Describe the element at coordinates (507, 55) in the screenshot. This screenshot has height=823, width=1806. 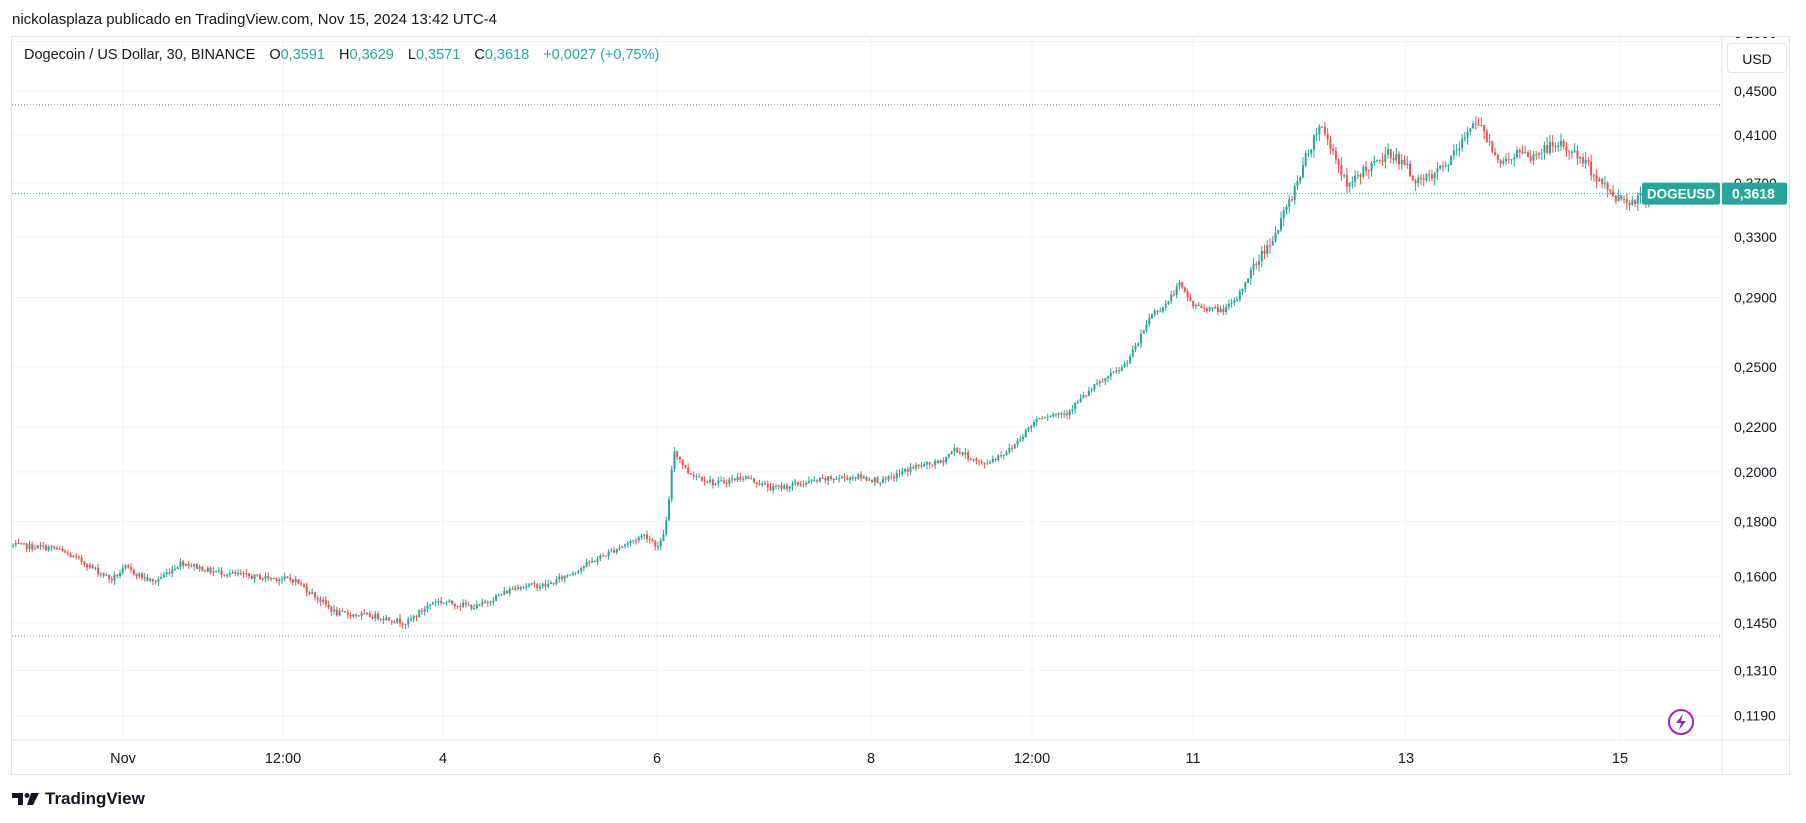
I see `close-value: 0,3618` at that location.